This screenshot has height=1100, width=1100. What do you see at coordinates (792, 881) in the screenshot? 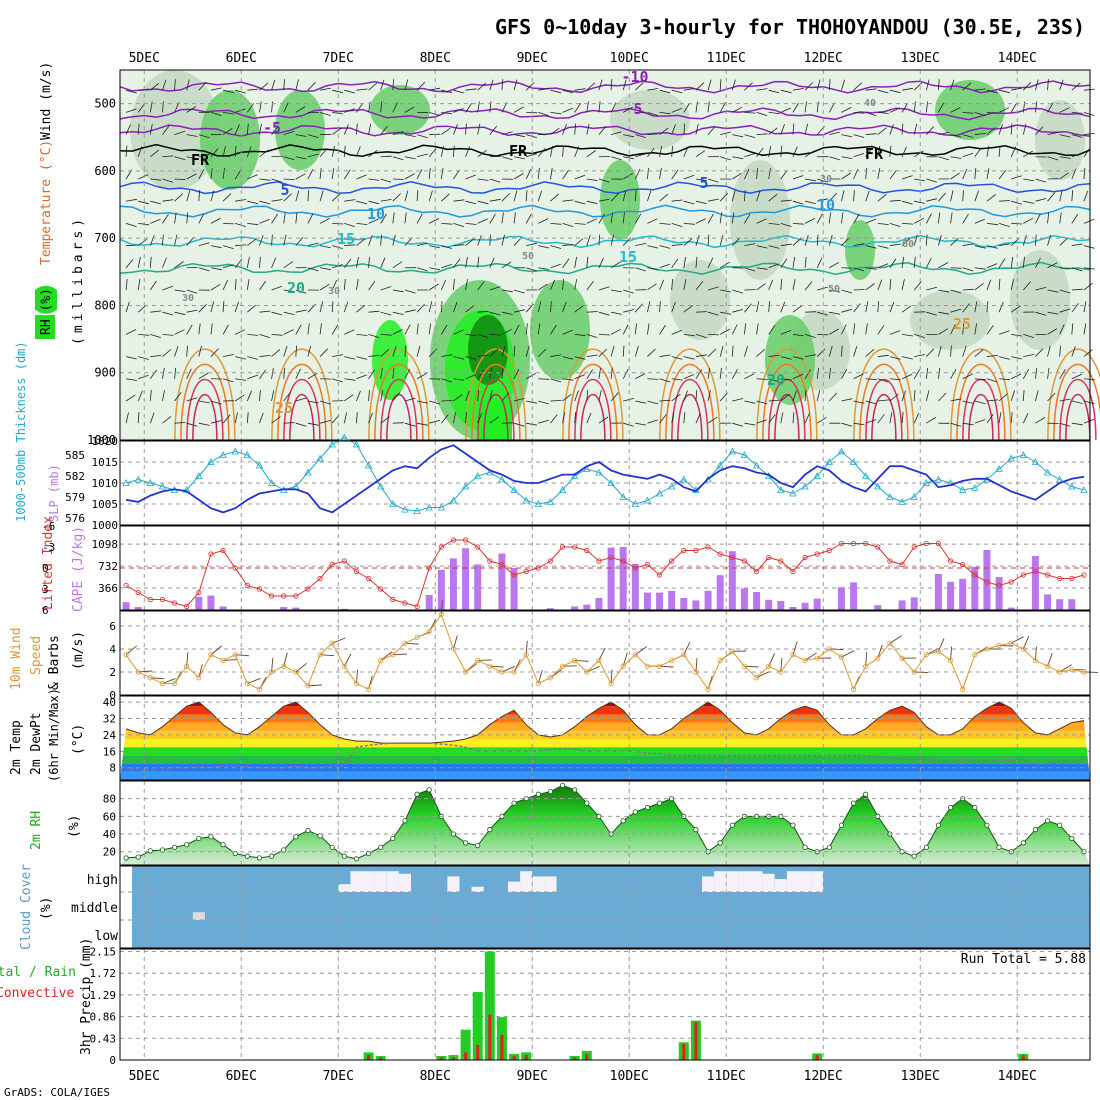
I see `cloud-bar` at bounding box center [792, 881].